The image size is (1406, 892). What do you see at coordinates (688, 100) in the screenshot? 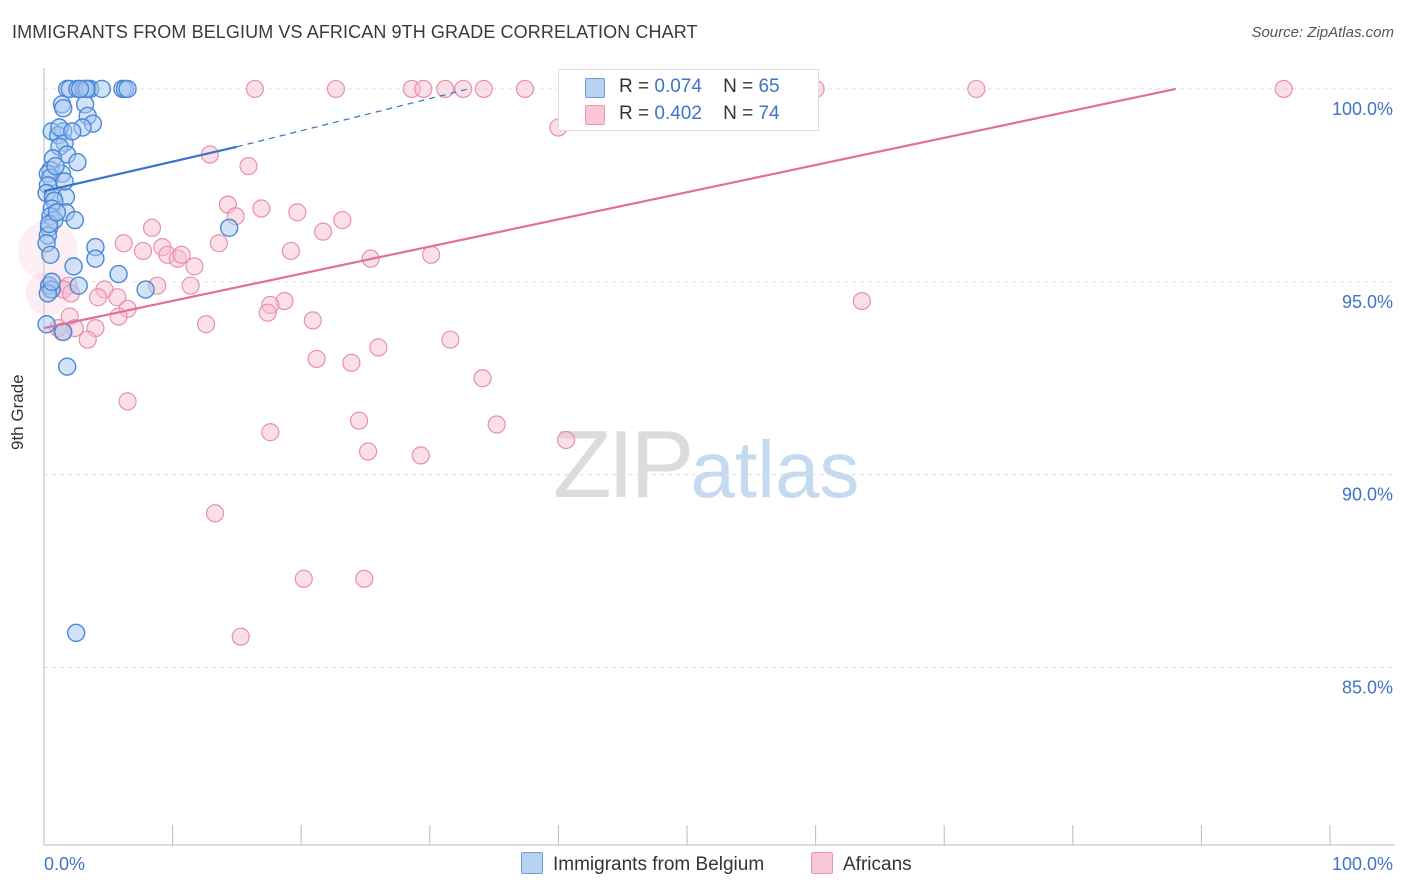
I see `stats-legend: R = 0.074 N = 65 R = 0.402 N = 74` at bounding box center [688, 100].